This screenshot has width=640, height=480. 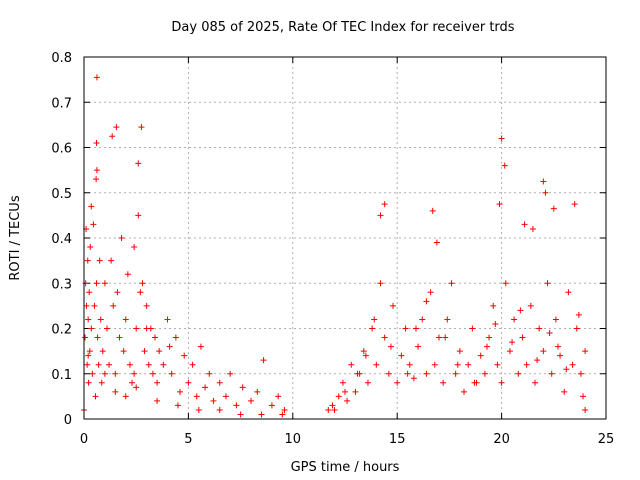 I want to click on y-tick-label: 0, so click(x=68, y=420).